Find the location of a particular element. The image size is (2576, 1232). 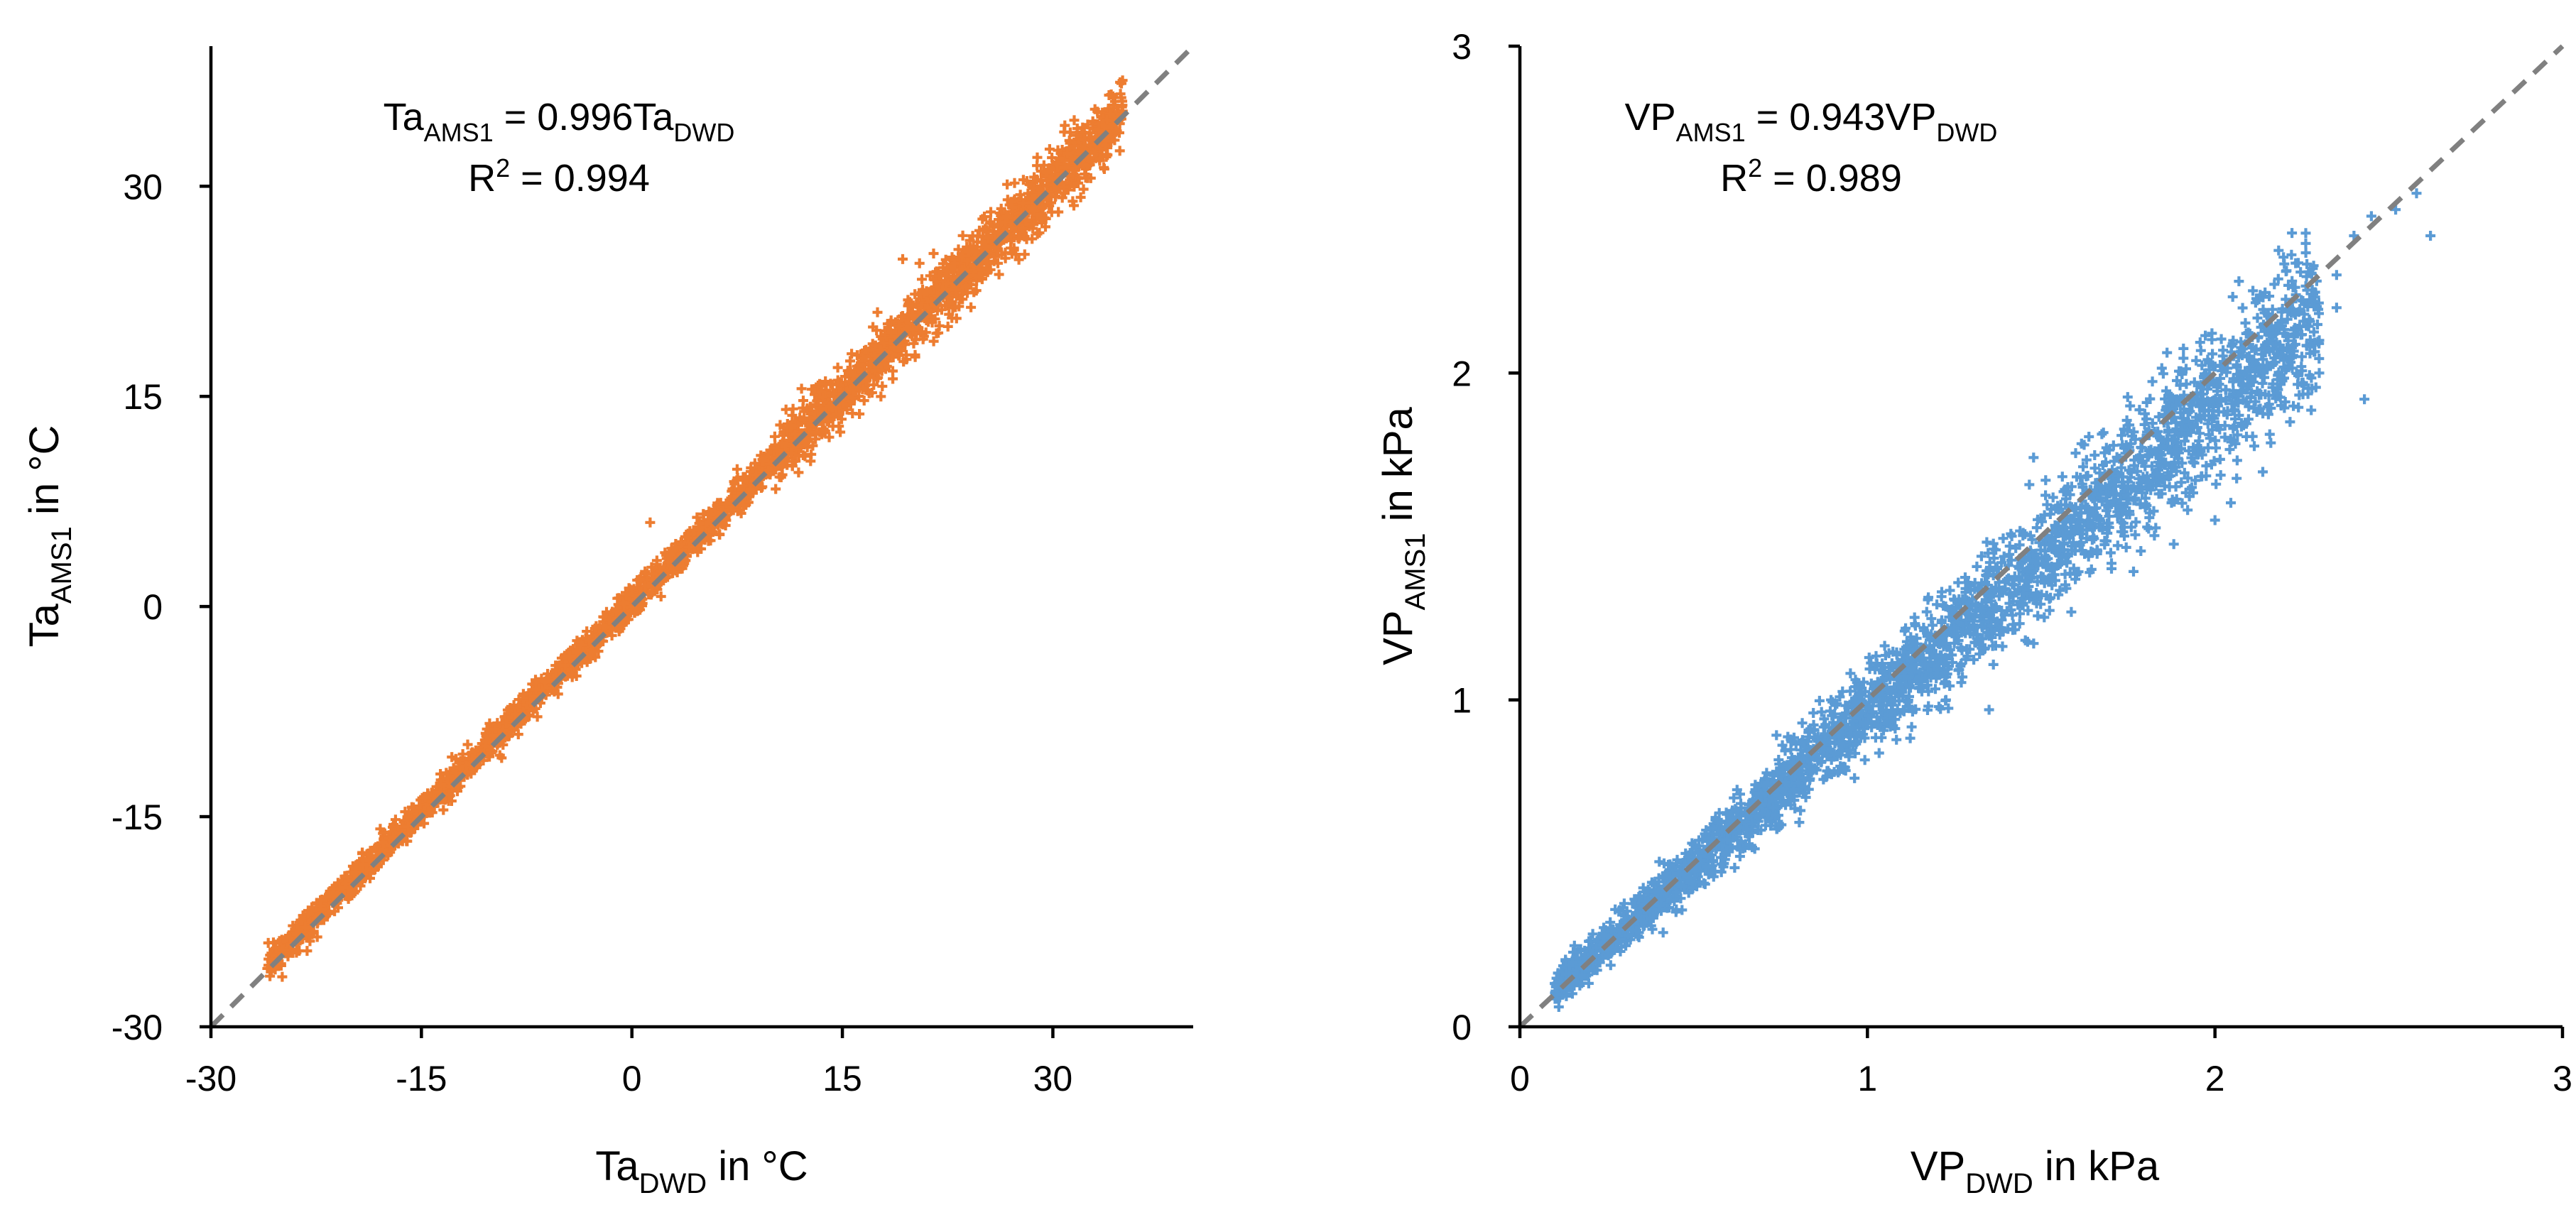

temperature-y-ticks: -30 -15 0 15 30 is located at coordinates (162, 607).